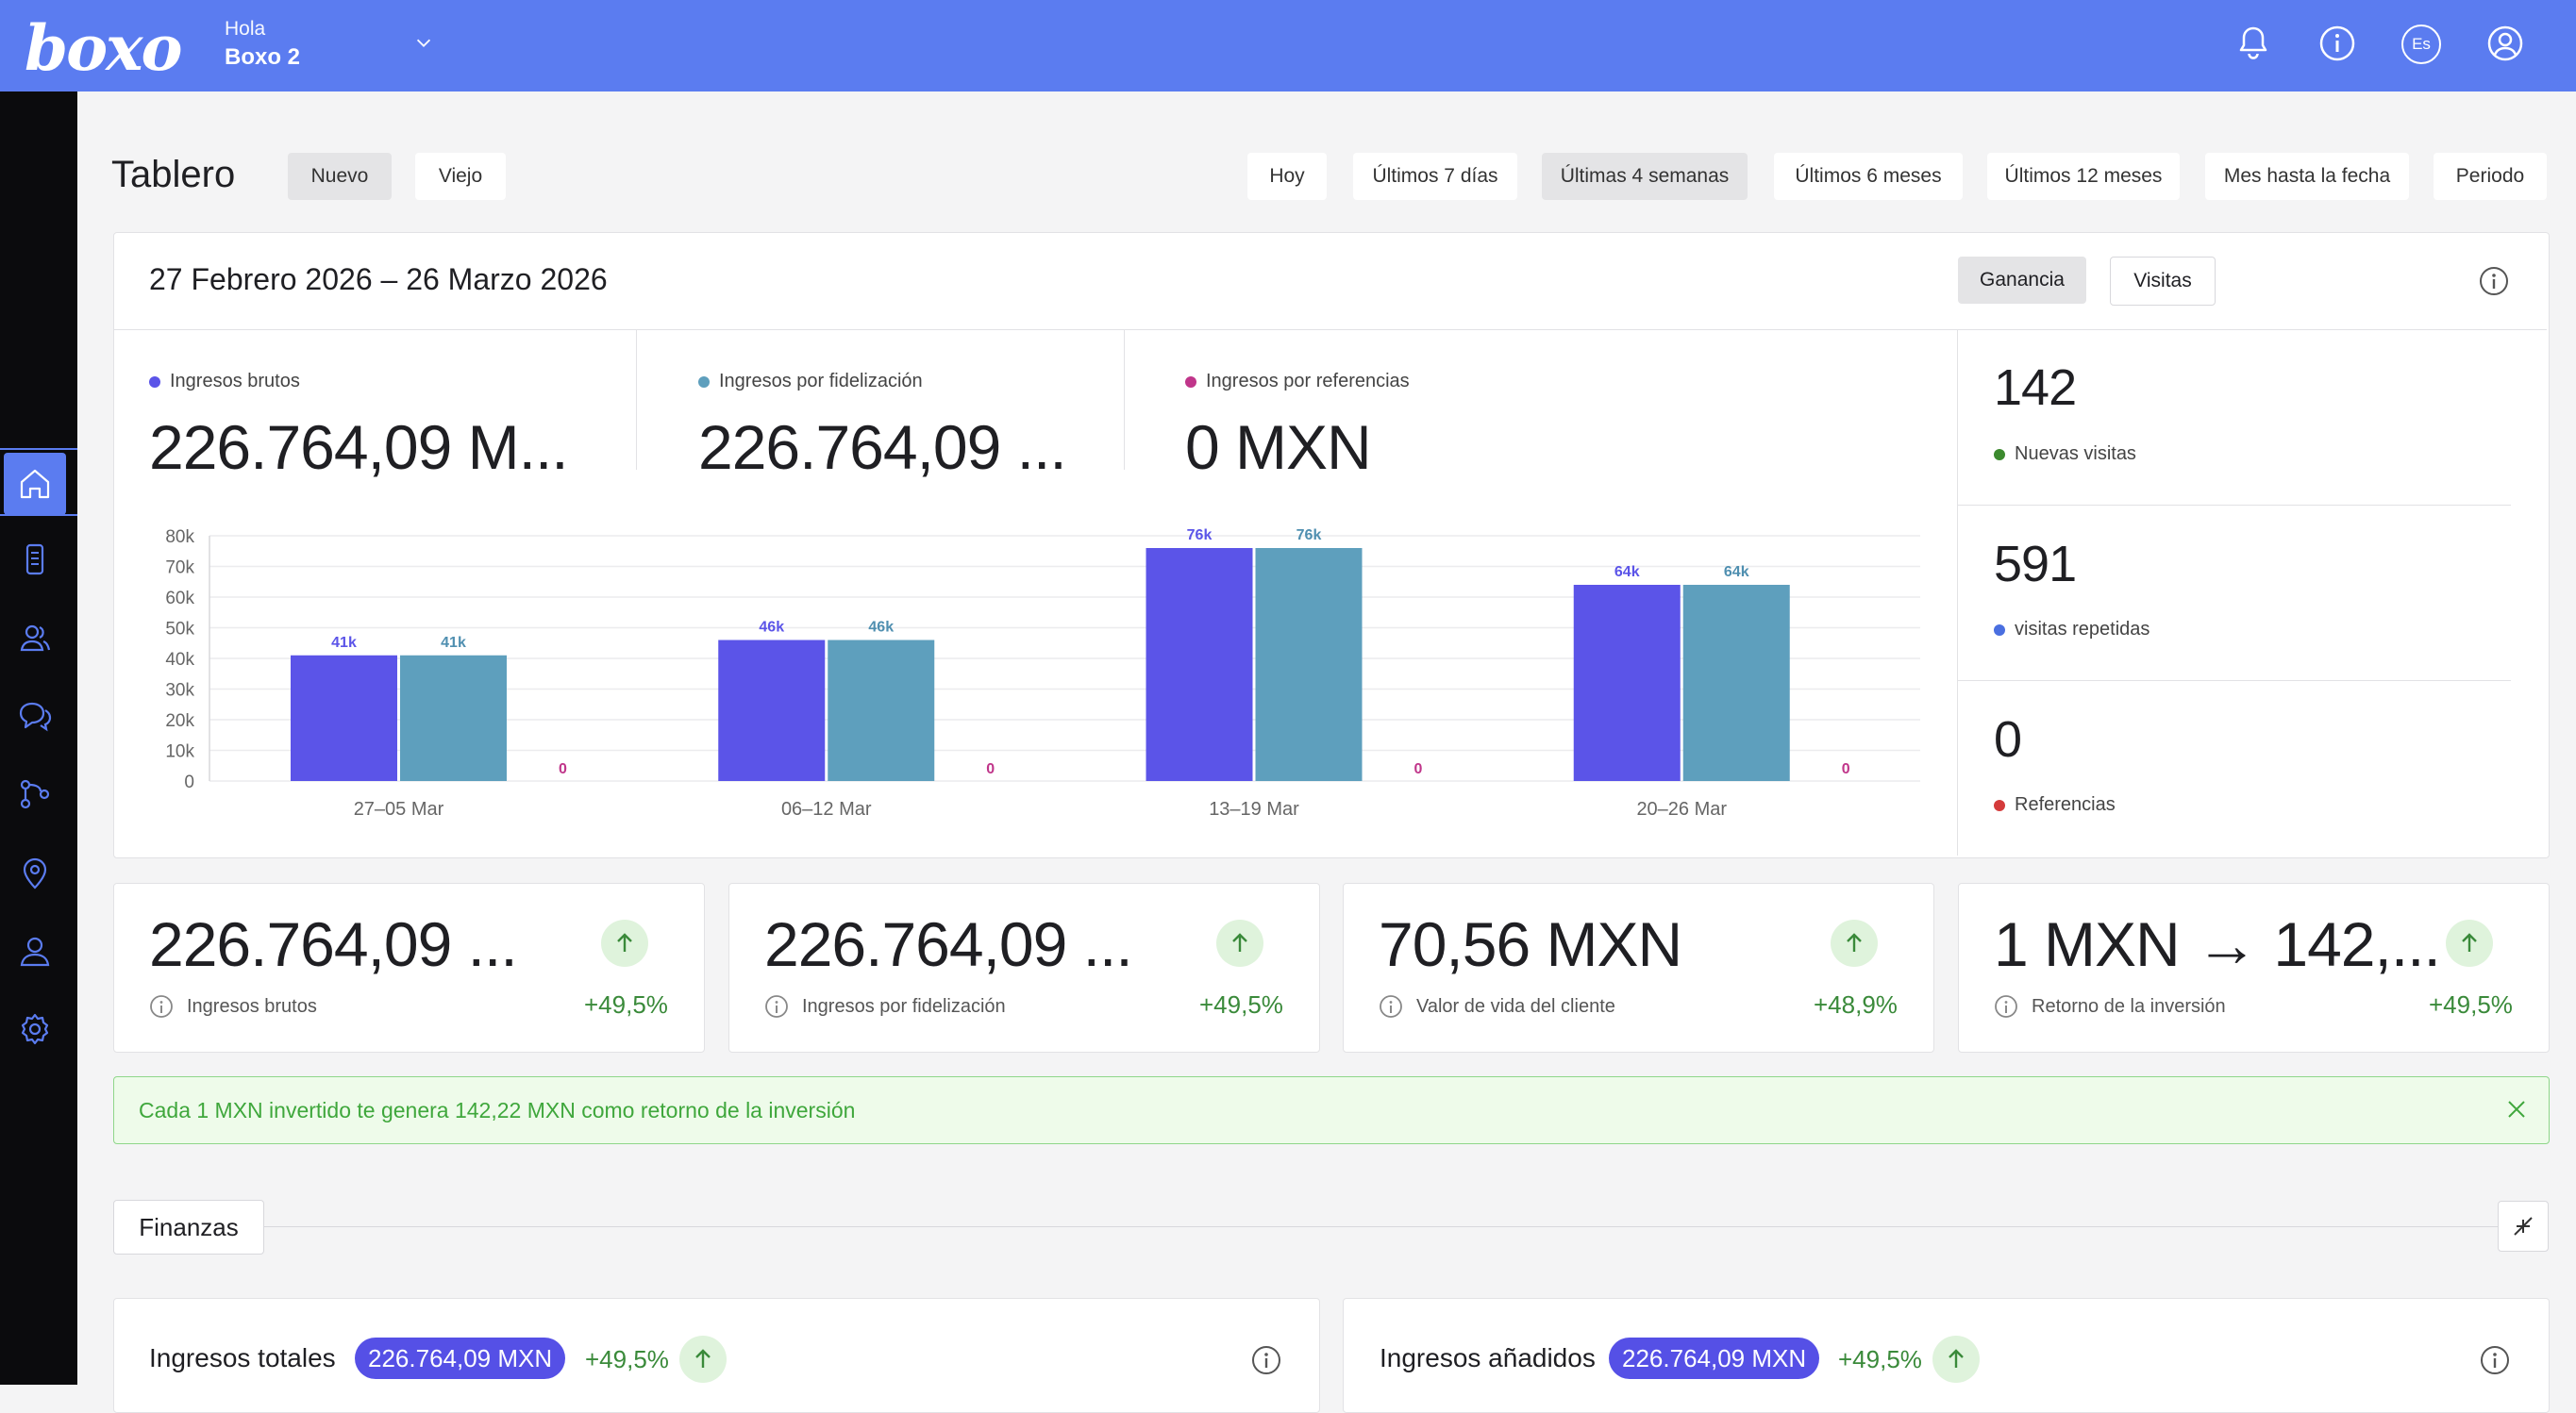 This screenshot has width=2576, height=1413. I want to click on settings-icon, so click(35, 1029).